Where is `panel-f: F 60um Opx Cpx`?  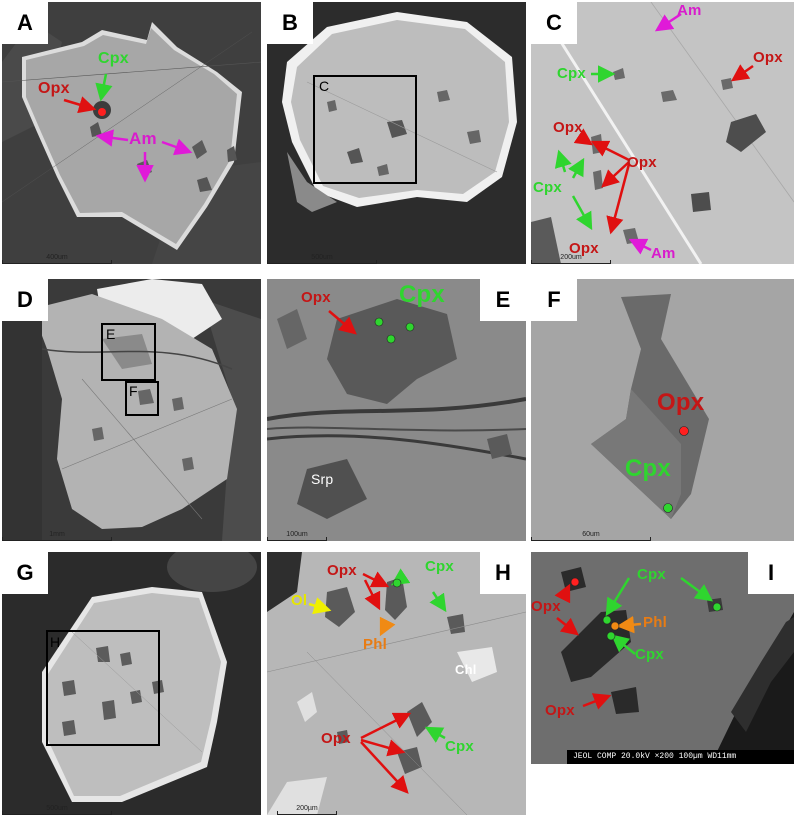 panel-f: F 60um Opx Cpx is located at coordinates (662, 410).